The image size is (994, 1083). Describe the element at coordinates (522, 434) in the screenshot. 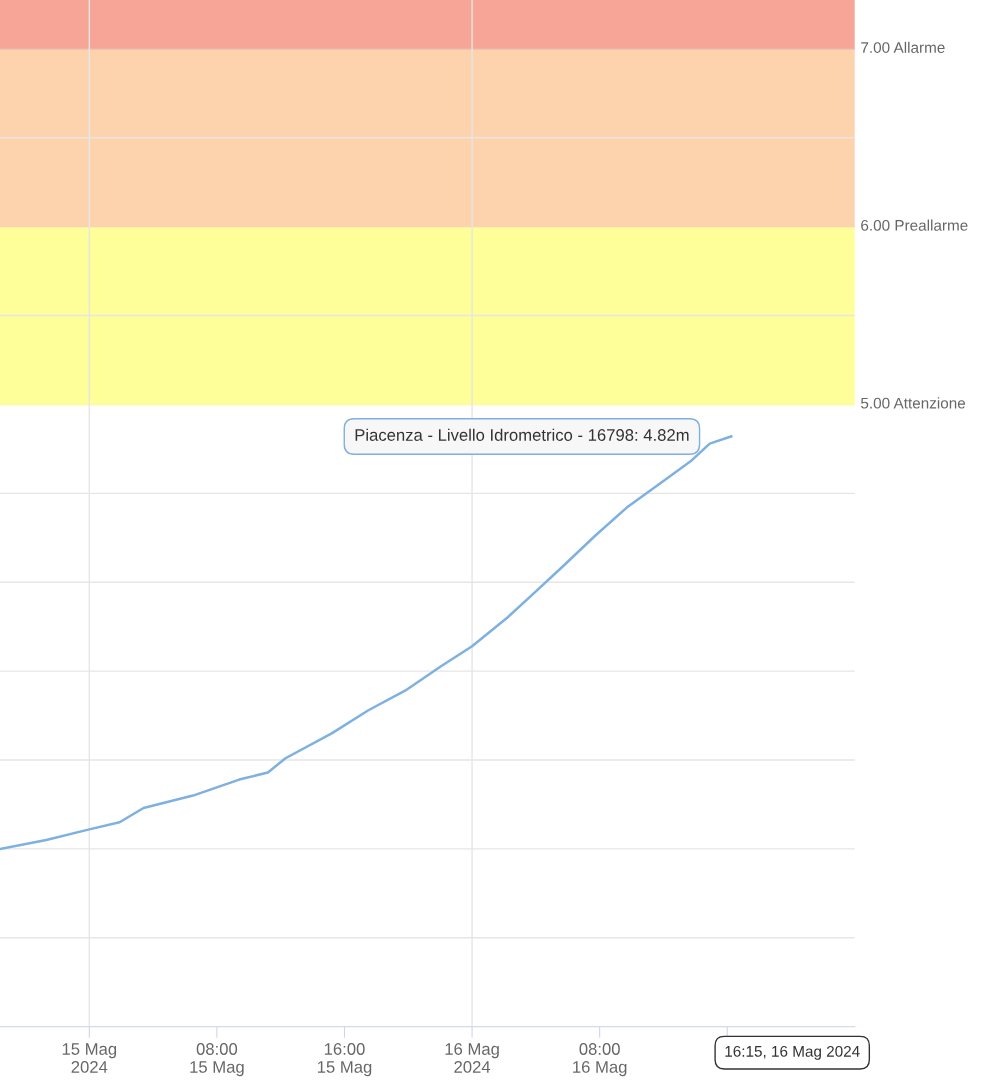

I see `annotation: Piacenza - Livello Idrometrico - 16798: 4.82m` at that location.